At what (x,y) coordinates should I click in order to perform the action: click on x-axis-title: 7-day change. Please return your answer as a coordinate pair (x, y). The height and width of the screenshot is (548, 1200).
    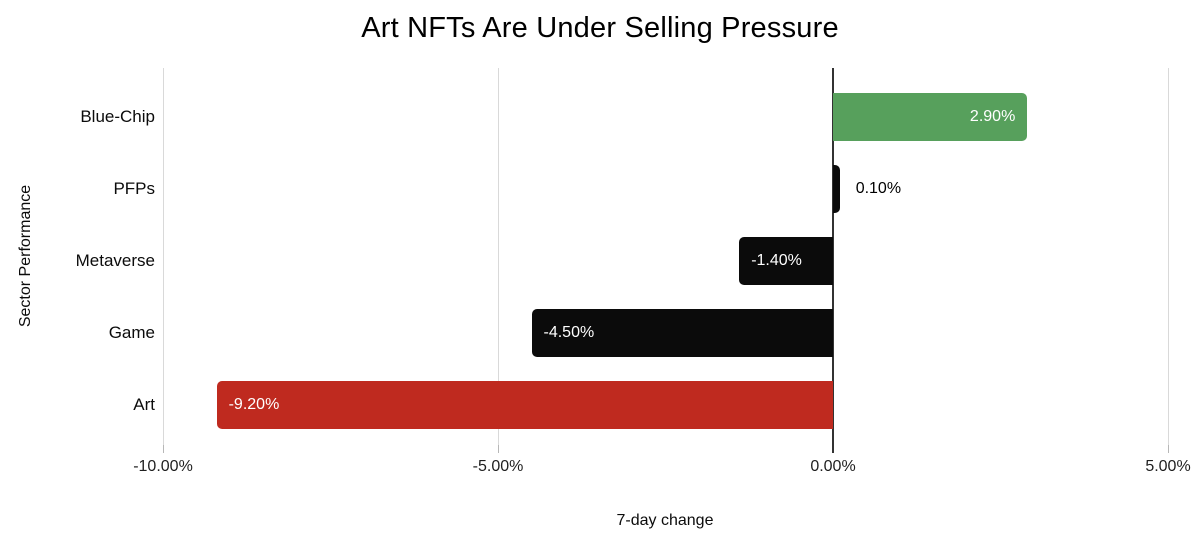
    Looking at the image, I should click on (665, 520).